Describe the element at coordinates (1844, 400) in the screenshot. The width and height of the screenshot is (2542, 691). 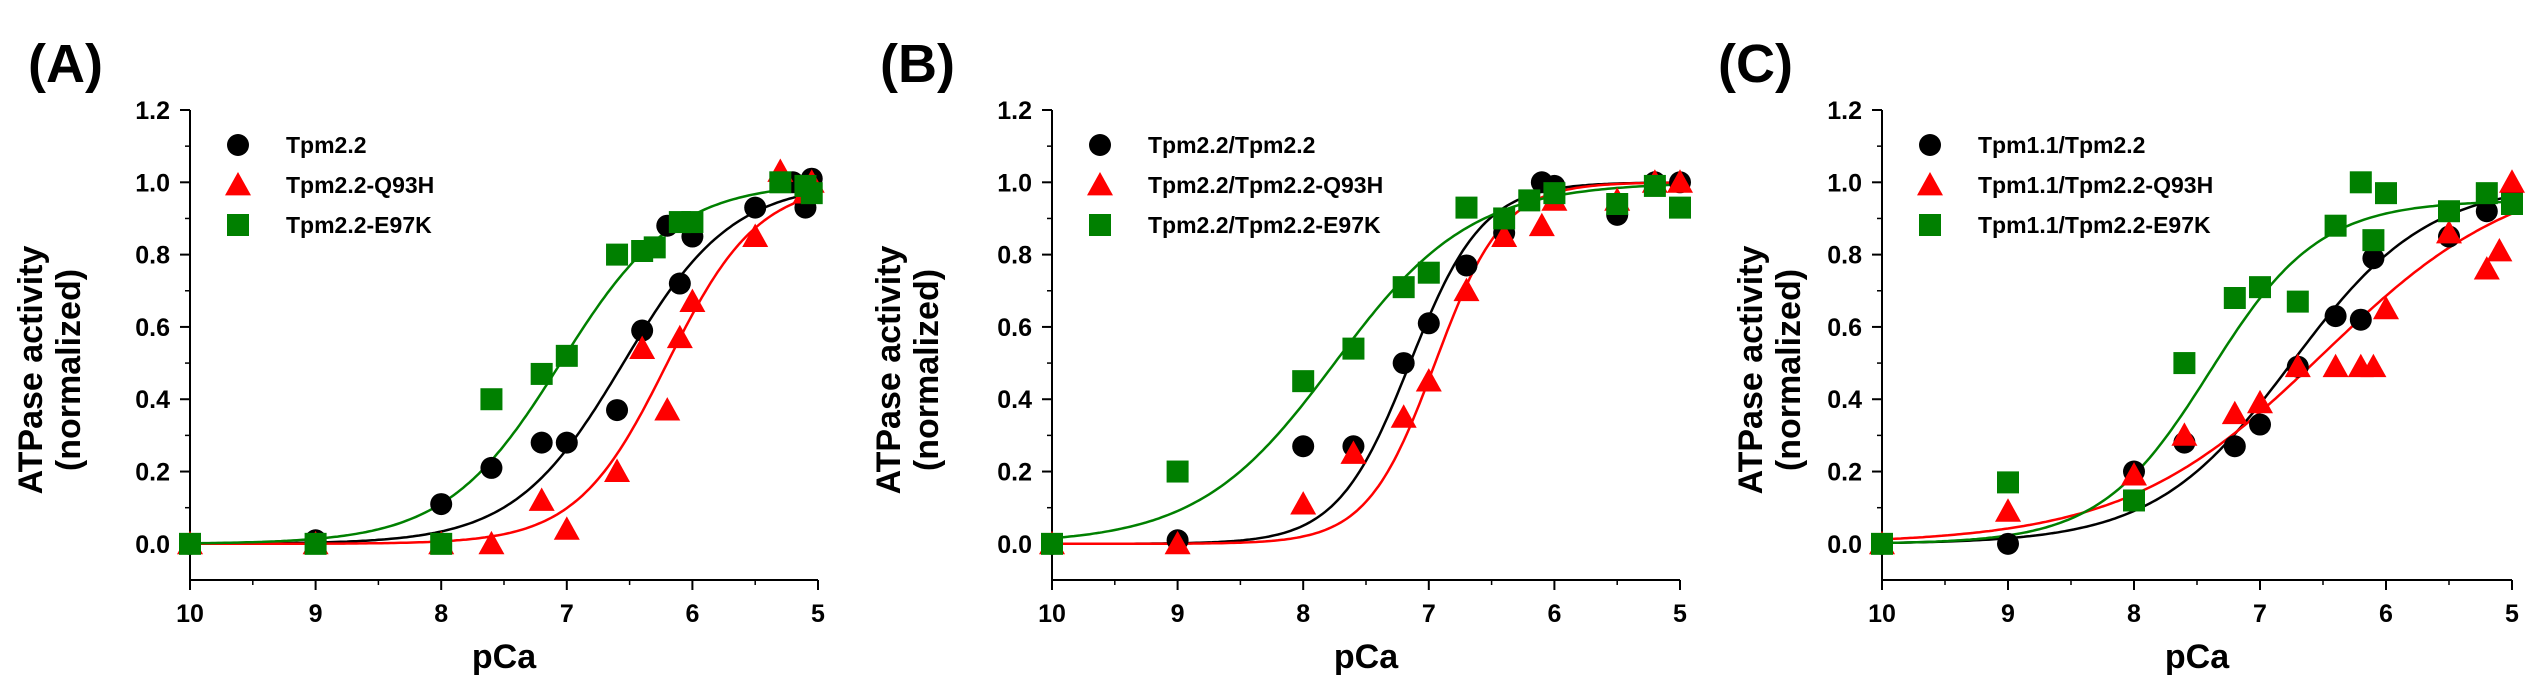
I see `y-tick-label: 0.4` at that location.